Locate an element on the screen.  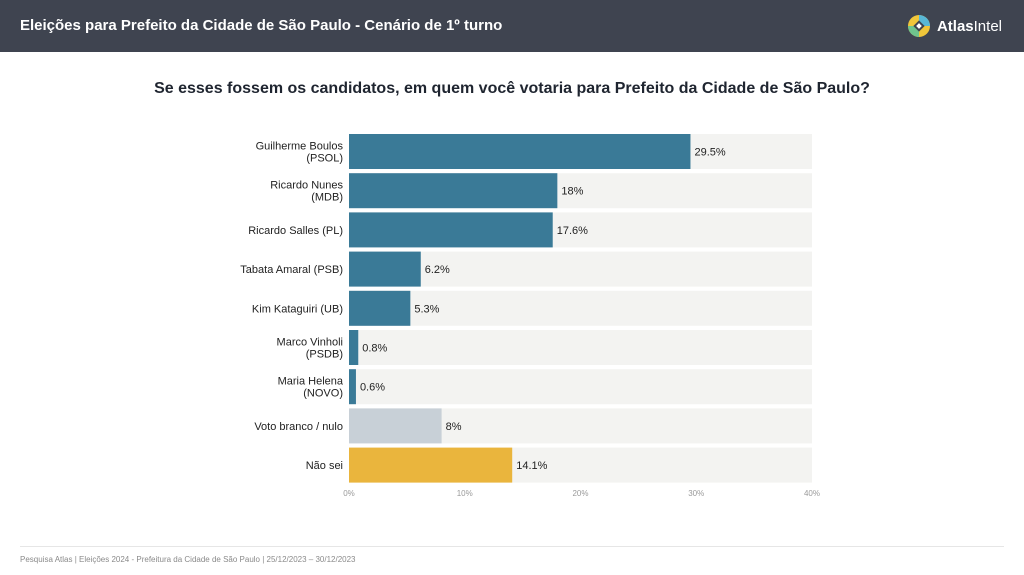
category-label: Marco Vinholi (PSDB) is located at coordinates (310, 349).